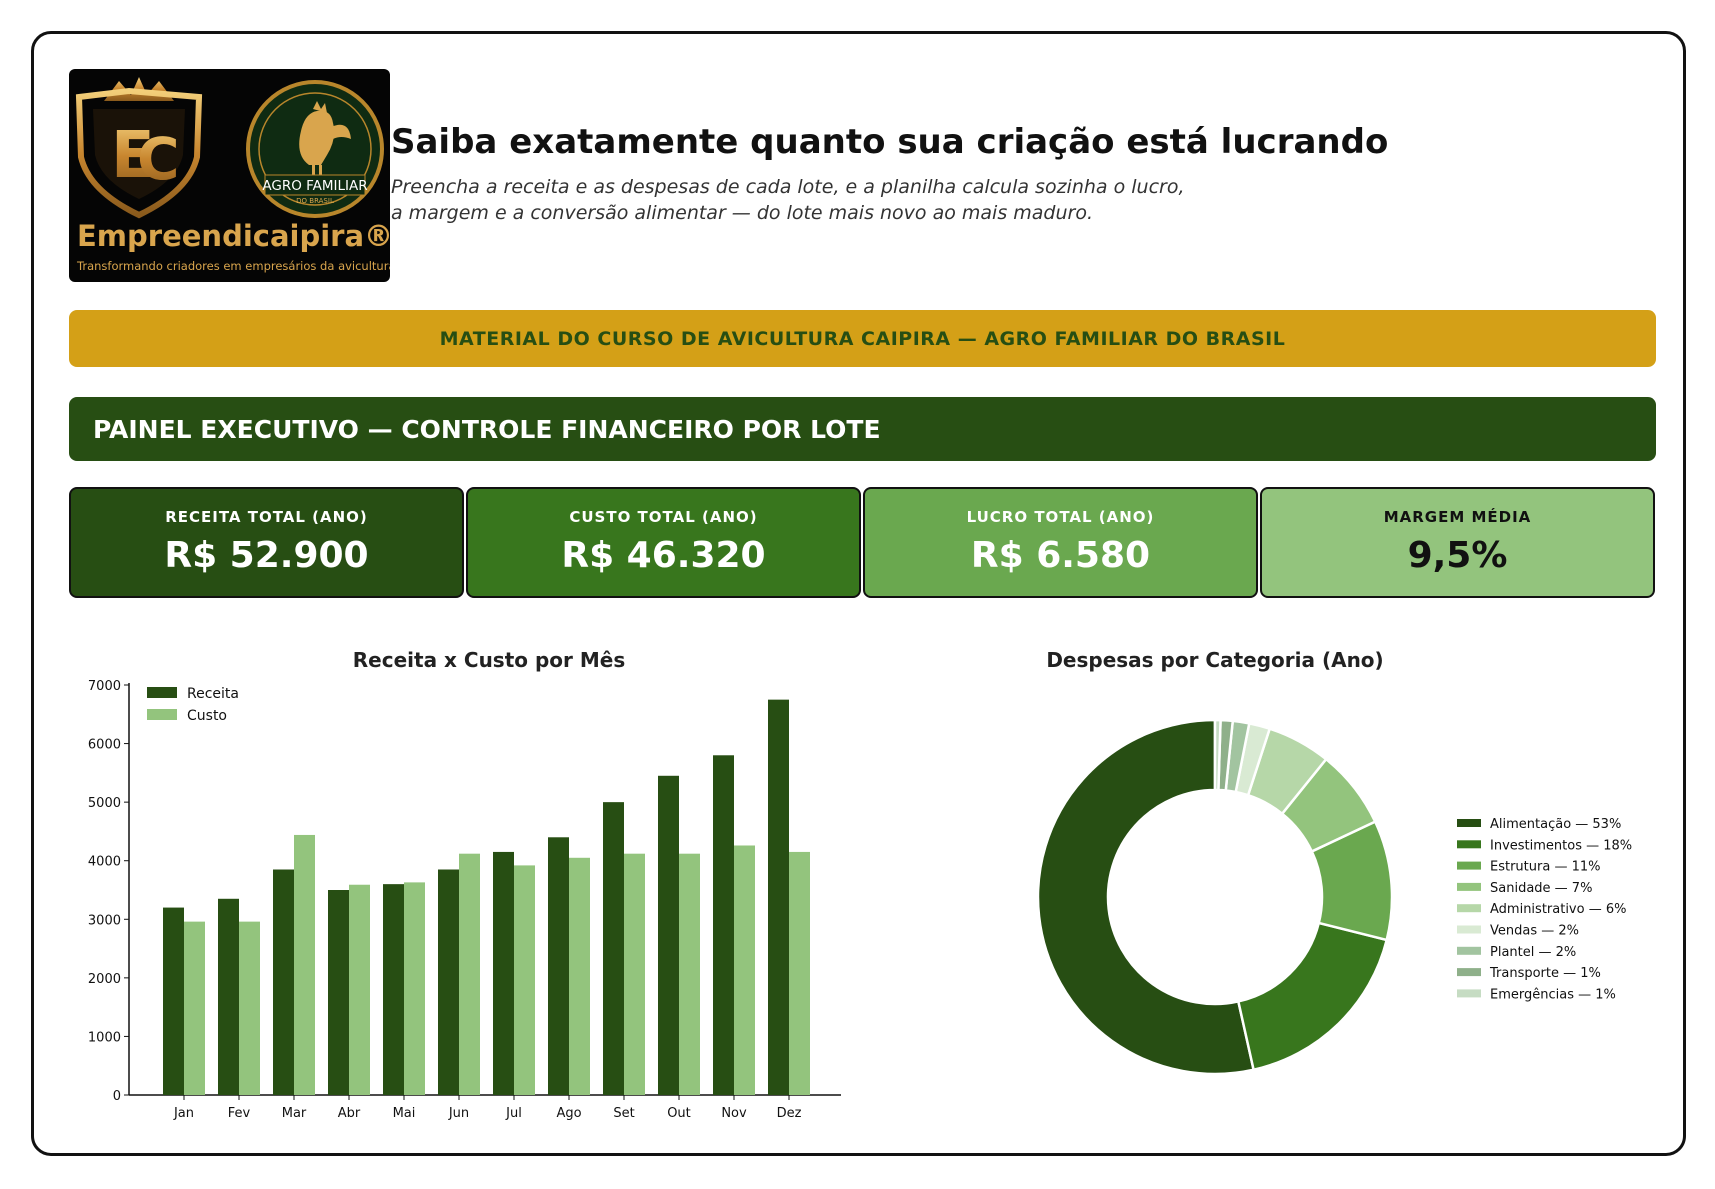 This screenshot has height=1189, width=1715. What do you see at coordinates (1553, 994) in the screenshot?
I see `legend-label: Emergências — 1%` at bounding box center [1553, 994].